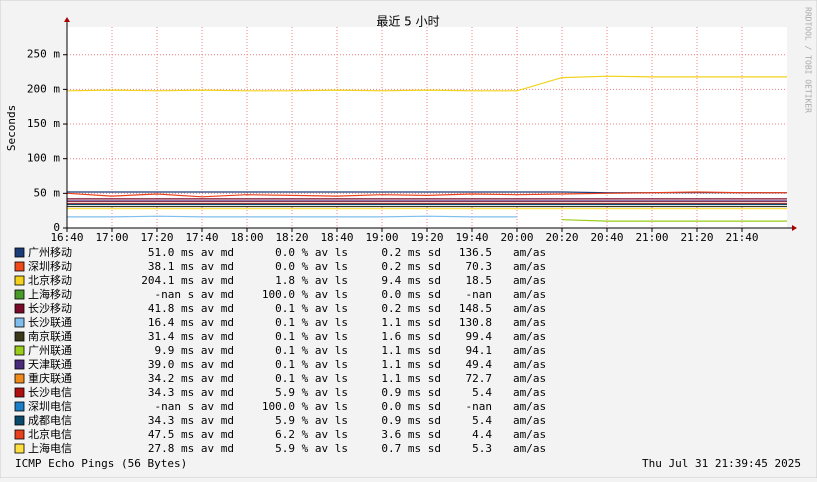 The image size is (817, 482). What do you see at coordinates (411, 308) in the screenshot?
I see `legend-sd: 0.2 ms sd` at bounding box center [411, 308].